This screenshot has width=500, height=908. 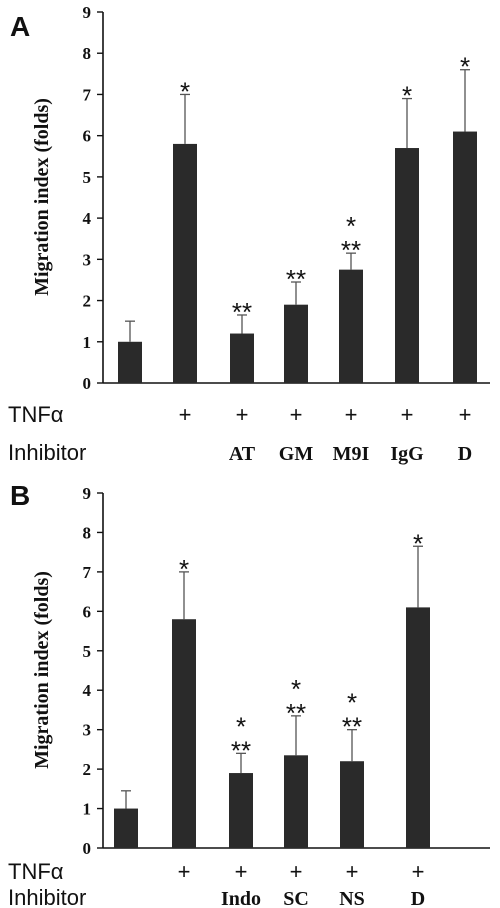 What do you see at coordinates (296, 898) in the screenshot?
I see `inhibitor-label: SC` at bounding box center [296, 898].